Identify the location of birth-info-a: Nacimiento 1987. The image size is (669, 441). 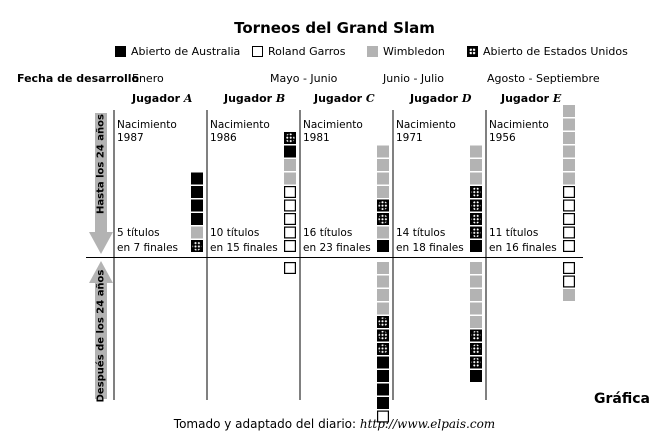
(147, 132).